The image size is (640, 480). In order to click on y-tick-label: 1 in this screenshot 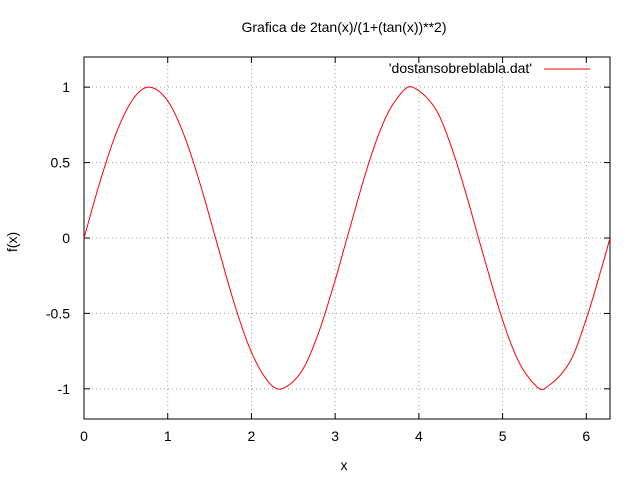, I will do `click(66, 87)`.